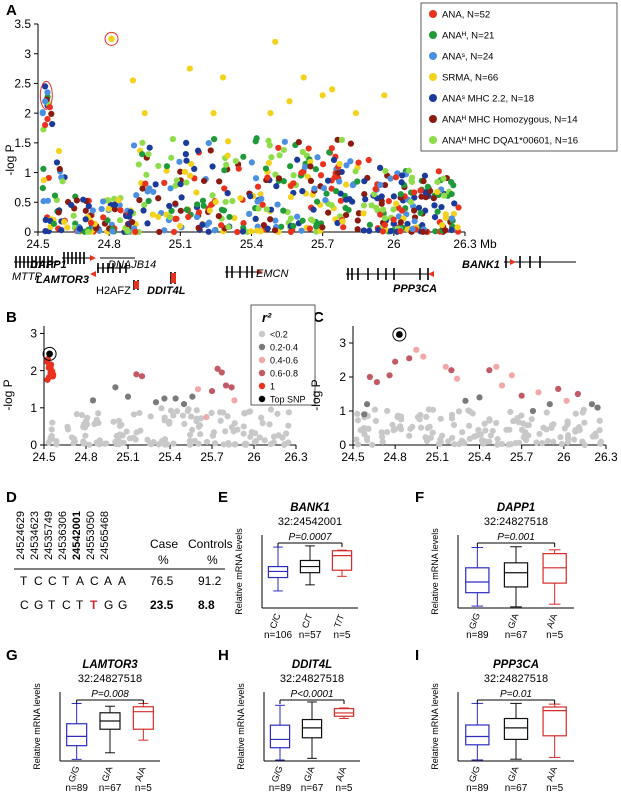 This screenshot has height=800, width=621. I want to click on box-title: PPP3CA, so click(516, 665).